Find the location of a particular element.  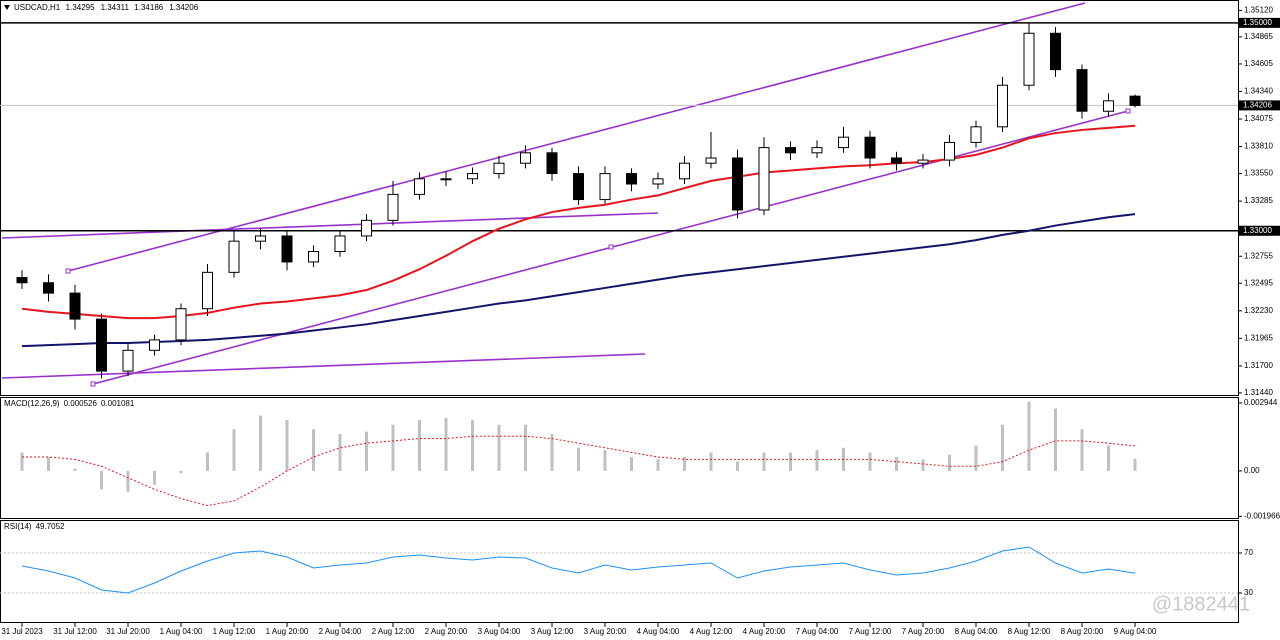

x-tick-label: 1 Aug 20:00 is located at coordinates (287, 631).